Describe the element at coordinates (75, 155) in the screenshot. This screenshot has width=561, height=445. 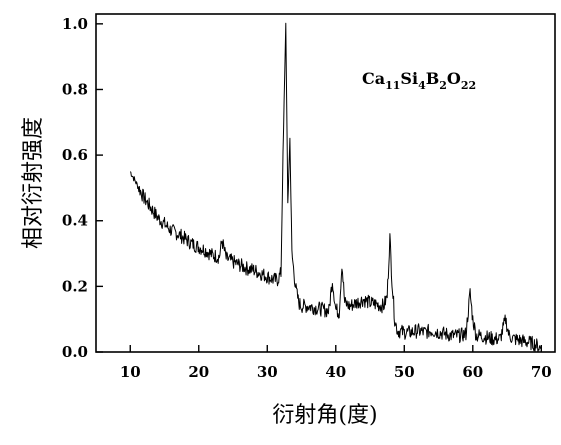
I see `y-tick-label: 0.6` at that location.